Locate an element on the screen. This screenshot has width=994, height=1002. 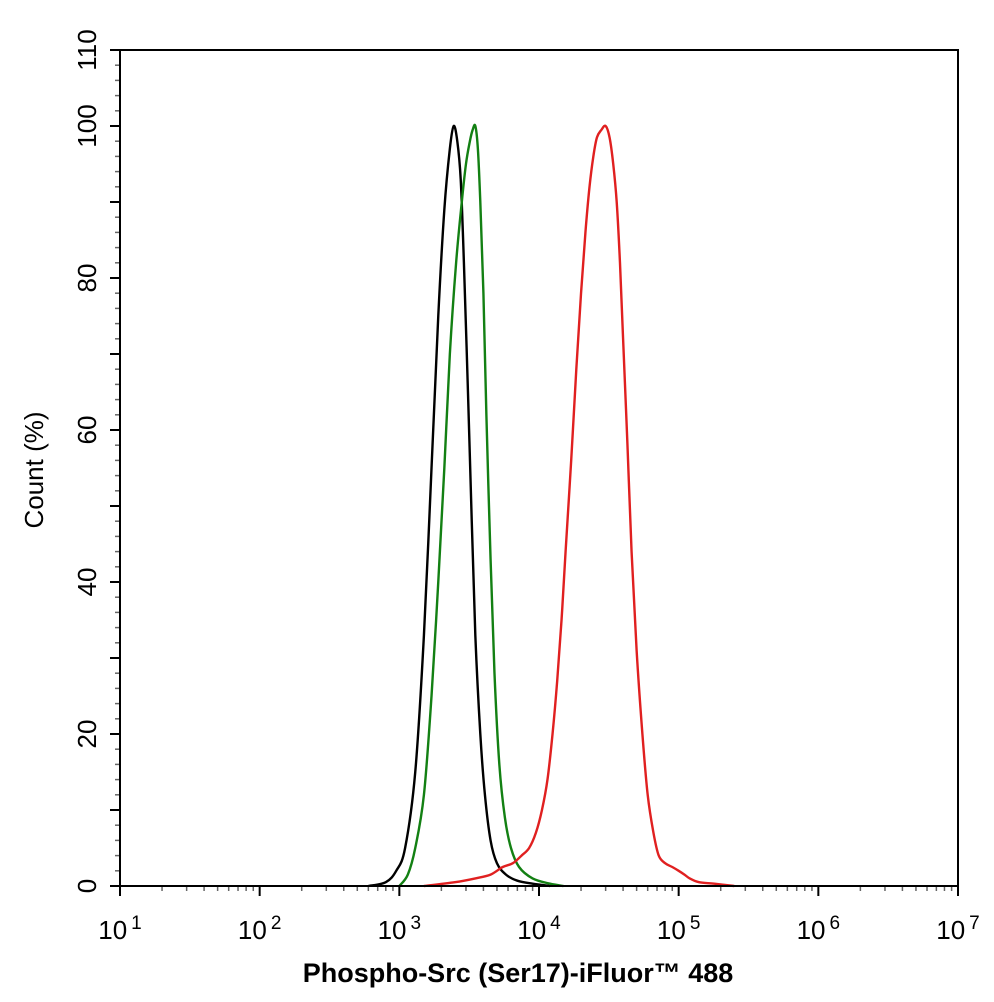
x-tick-label: 10 5 is located at coordinates (679, 929).